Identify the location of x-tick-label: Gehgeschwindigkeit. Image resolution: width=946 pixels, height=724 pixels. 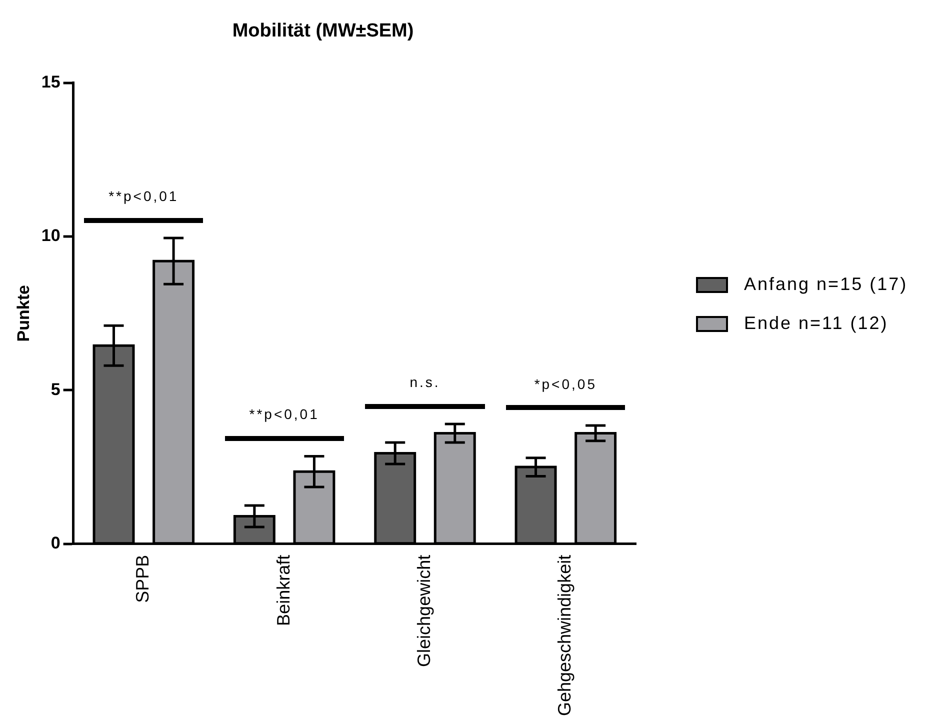
(564, 635).